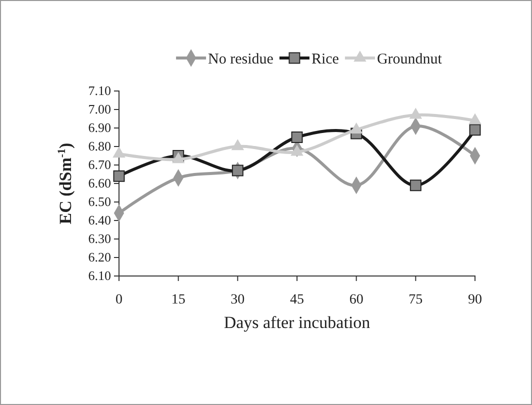 This screenshot has width=532, height=405. What do you see at coordinates (99, 183) in the screenshot?
I see `y-tick-label: 6.60` at bounding box center [99, 183].